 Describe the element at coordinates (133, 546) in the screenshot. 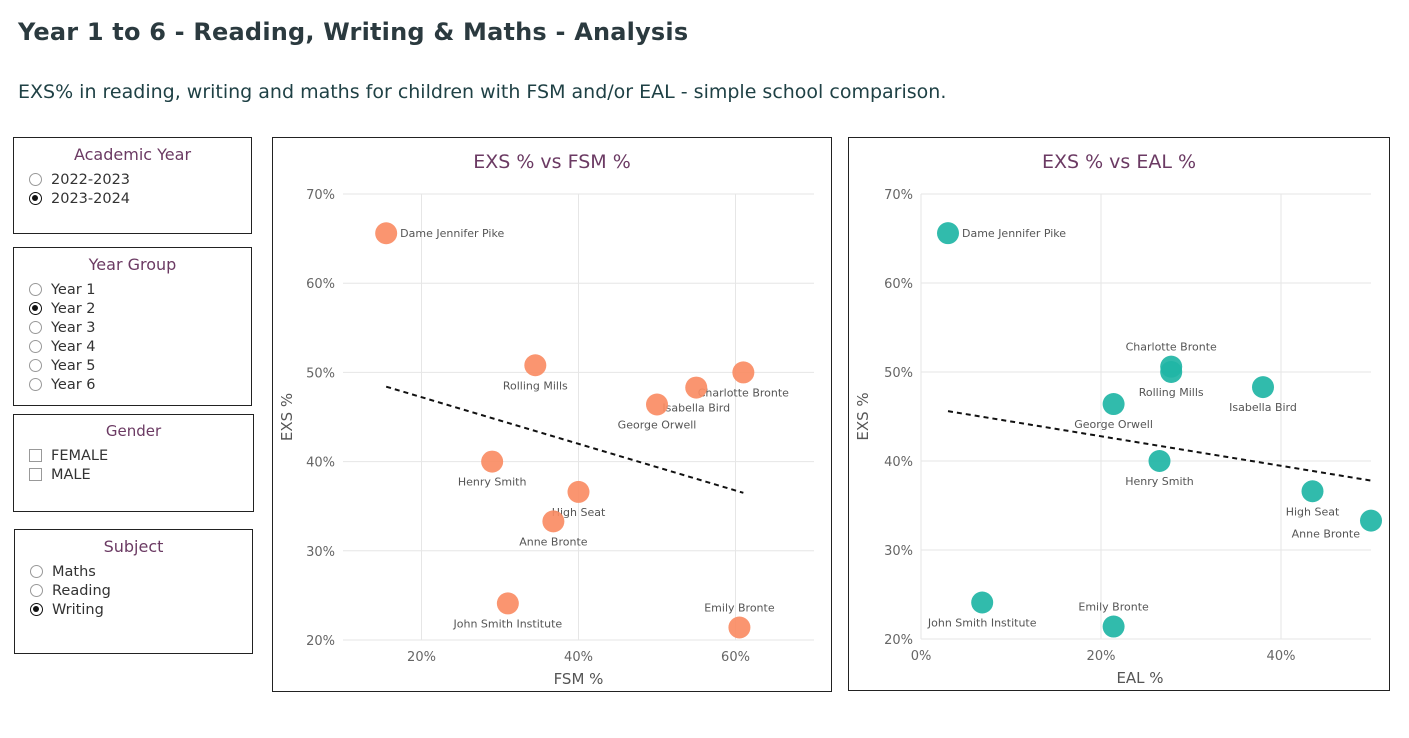

I see `subject-header: Subject` at that location.